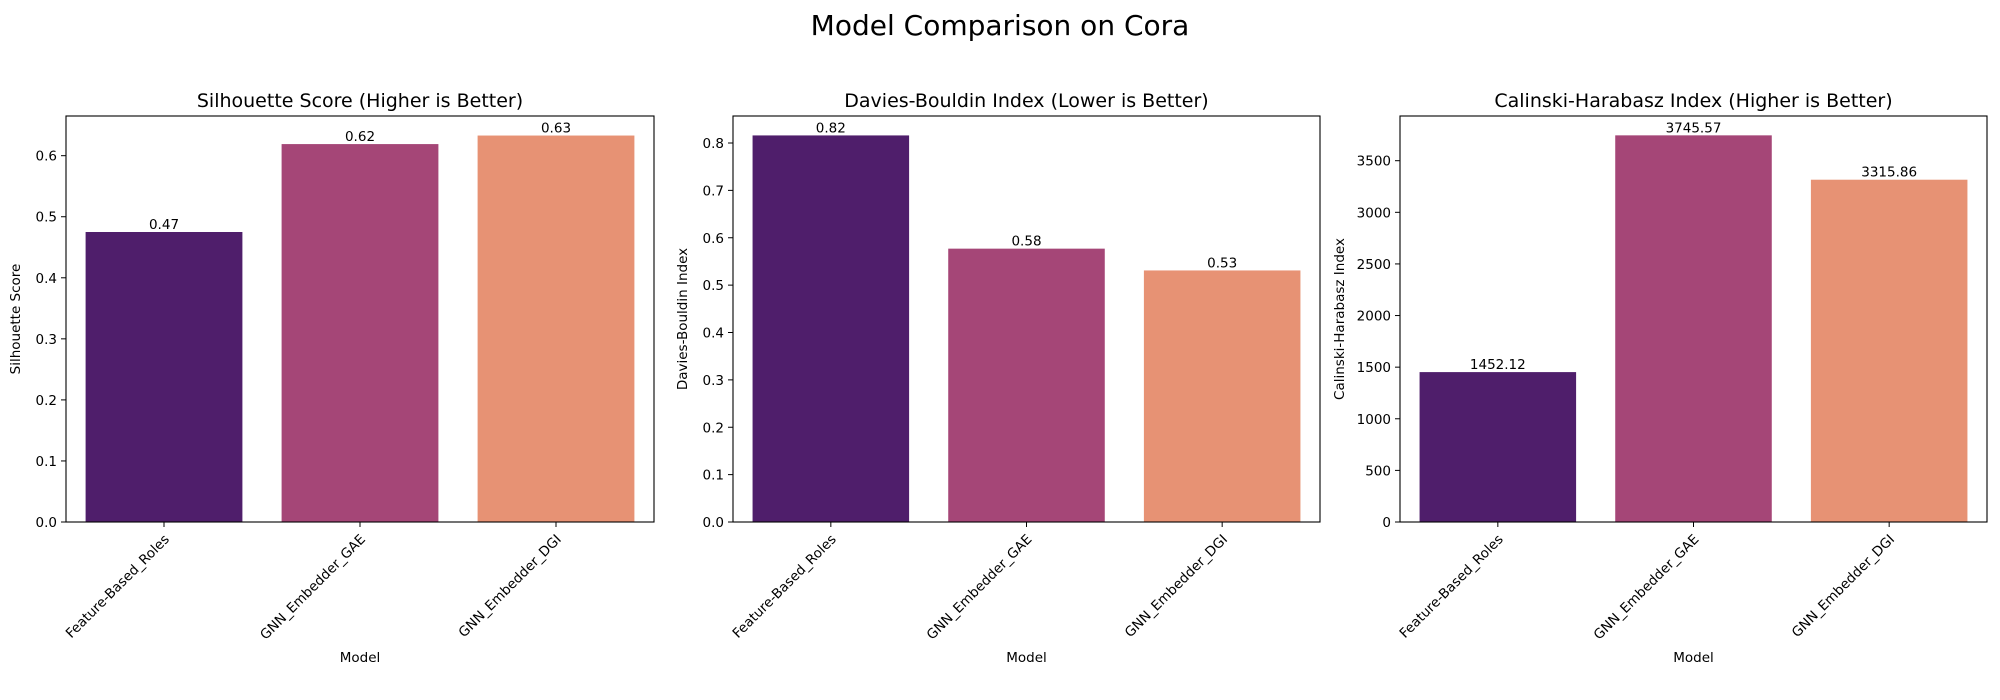  Describe the element at coordinates (1889, 173) in the screenshot. I see `bar-value-label: 3315.86` at that location.